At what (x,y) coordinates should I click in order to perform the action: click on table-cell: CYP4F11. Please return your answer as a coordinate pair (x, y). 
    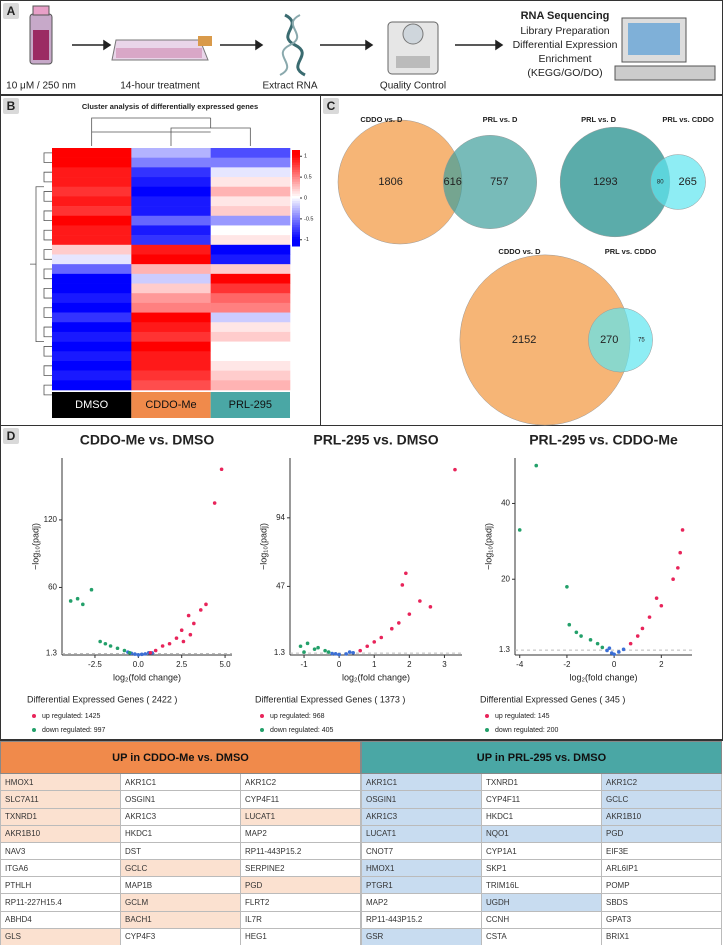
    Looking at the image, I should click on (300, 799).